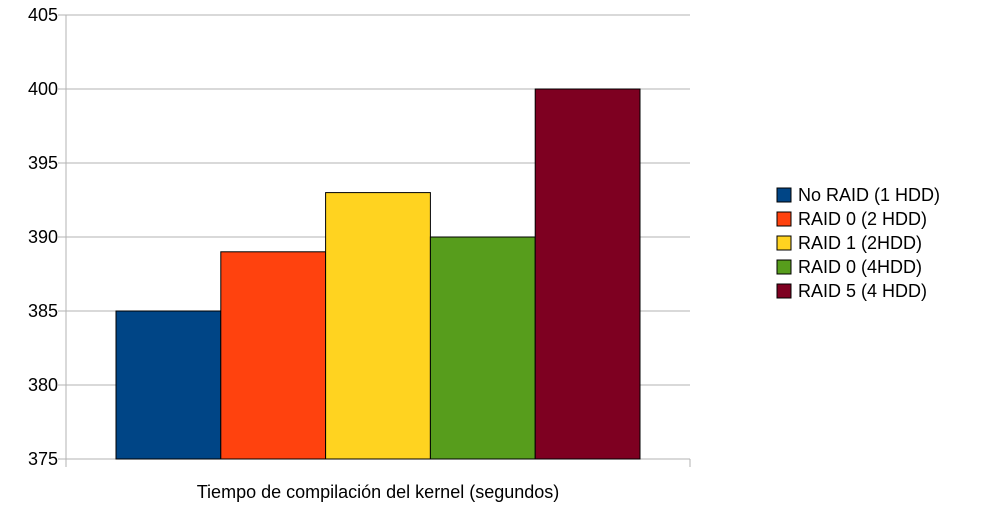 Image resolution: width=981 pixels, height=506 pixels. I want to click on y-tick-label: 375, so click(43, 459).